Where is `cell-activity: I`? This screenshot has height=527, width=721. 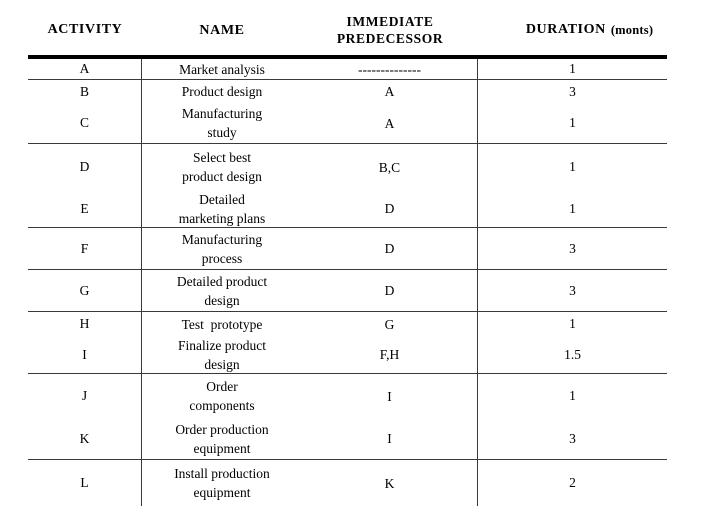
cell-activity: I is located at coordinates (85, 354).